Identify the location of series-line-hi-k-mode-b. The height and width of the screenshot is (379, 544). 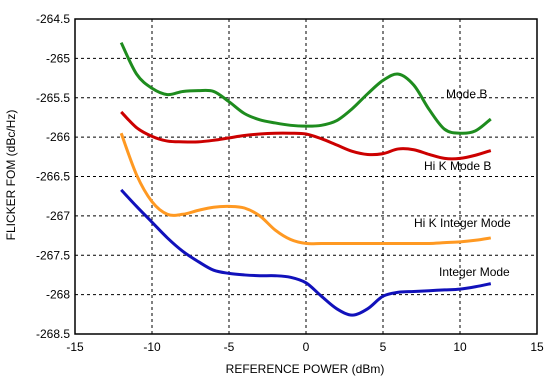
(306, 135).